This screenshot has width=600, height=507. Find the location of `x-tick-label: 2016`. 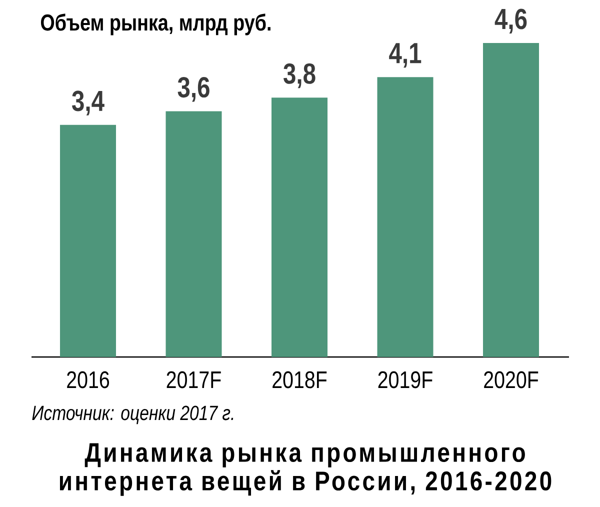

x-tick-label: 2016 is located at coordinates (88, 379).